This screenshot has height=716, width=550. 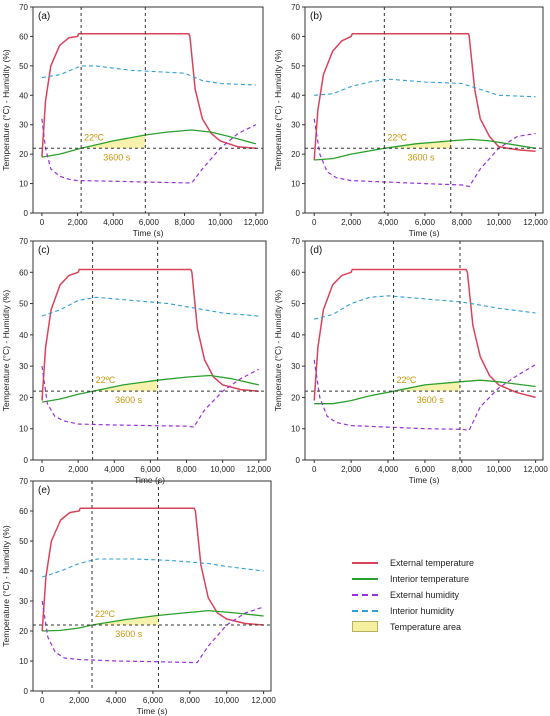 What do you see at coordinates (44, 16) in the screenshot?
I see `panel-label: (a)` at bounding box center [44, 16].